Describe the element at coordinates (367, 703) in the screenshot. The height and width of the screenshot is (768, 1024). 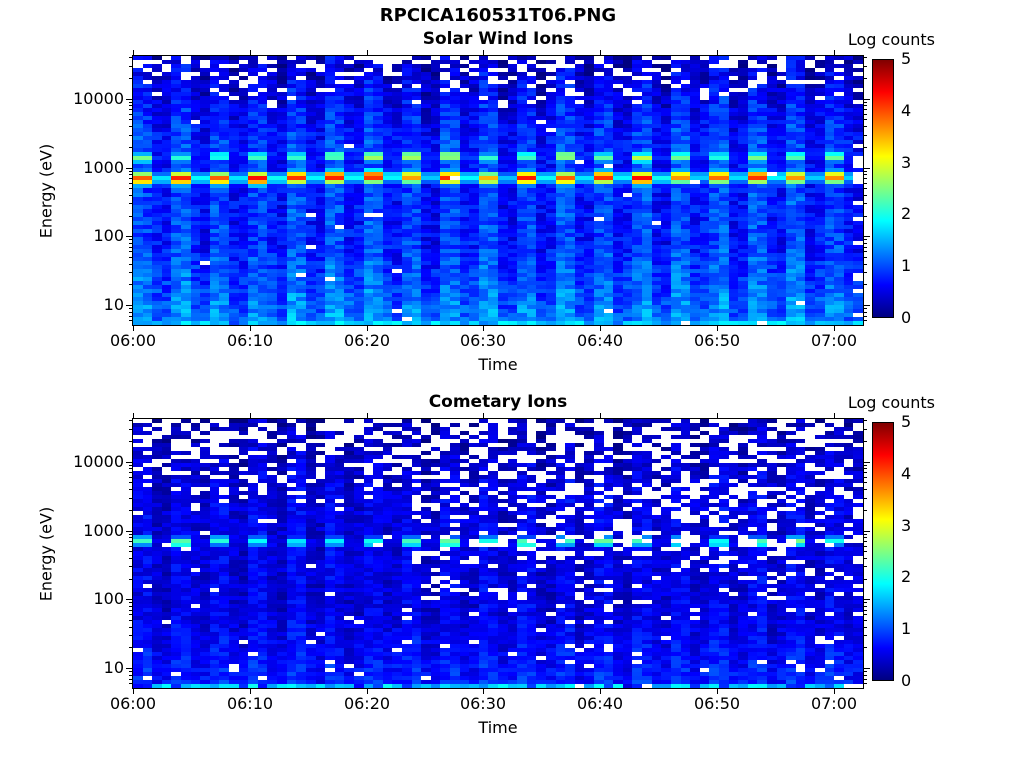
I see `x-axis-tick-label: 06:20` at that location.